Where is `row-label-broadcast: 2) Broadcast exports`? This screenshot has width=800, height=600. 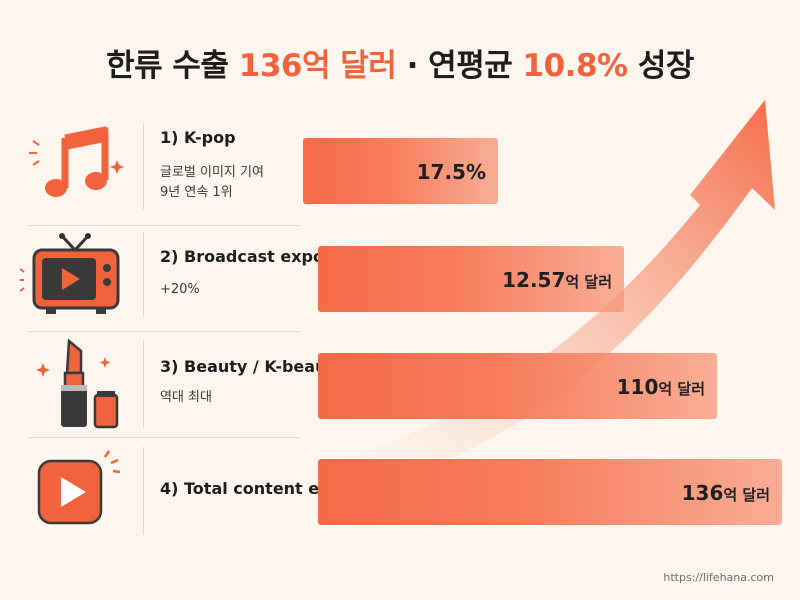
row-label-broadcast: 2) Broadcast exports is located at coordinates (255, 256).